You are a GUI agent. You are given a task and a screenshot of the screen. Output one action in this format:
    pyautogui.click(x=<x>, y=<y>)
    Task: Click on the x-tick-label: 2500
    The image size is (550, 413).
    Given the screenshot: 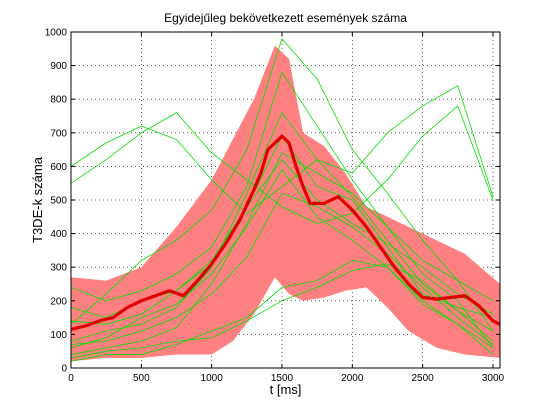 What is the action you would take?
    pyautogui.click(x=423, y=378)
    